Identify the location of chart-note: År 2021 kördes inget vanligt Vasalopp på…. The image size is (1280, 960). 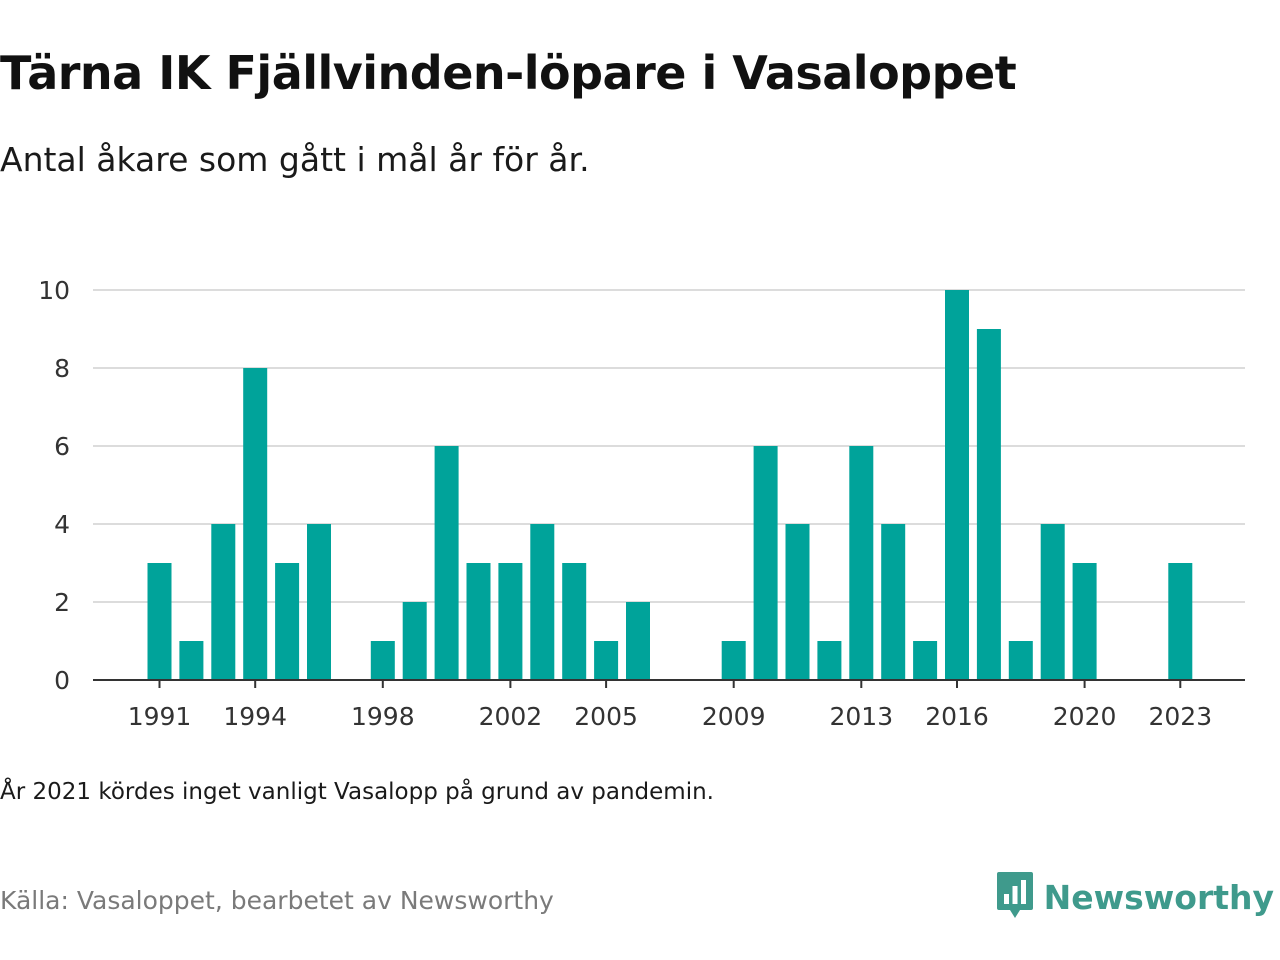
(357, 792).